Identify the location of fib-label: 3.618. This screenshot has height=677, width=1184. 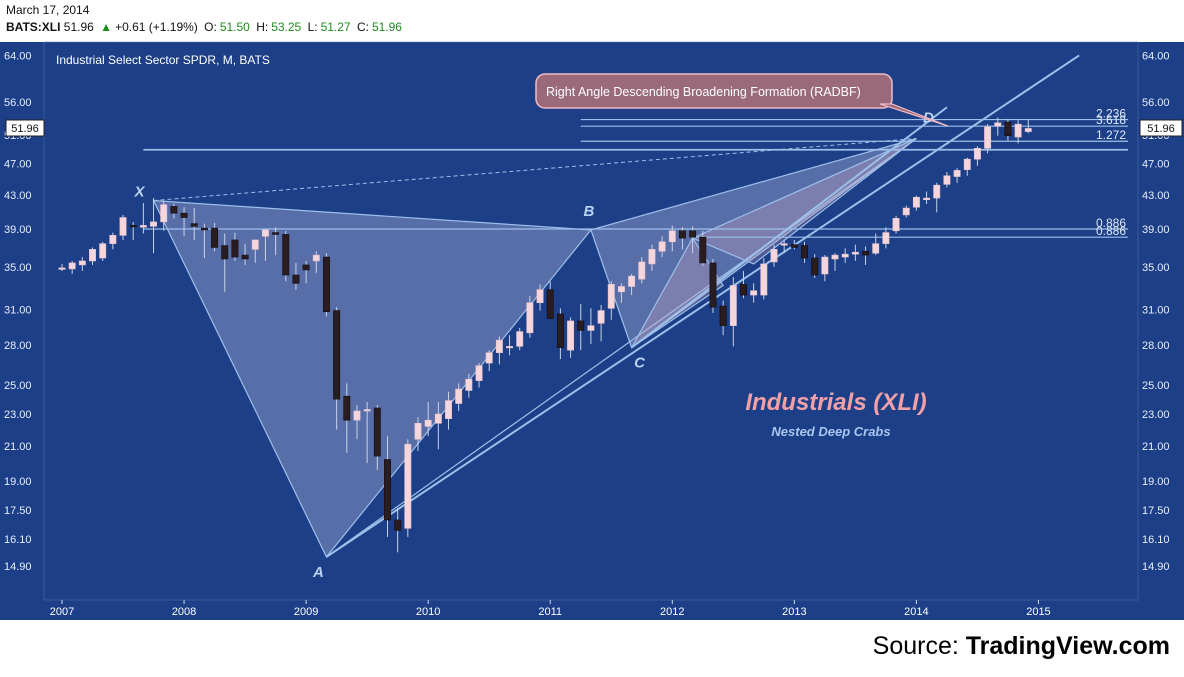
(1111, 120).